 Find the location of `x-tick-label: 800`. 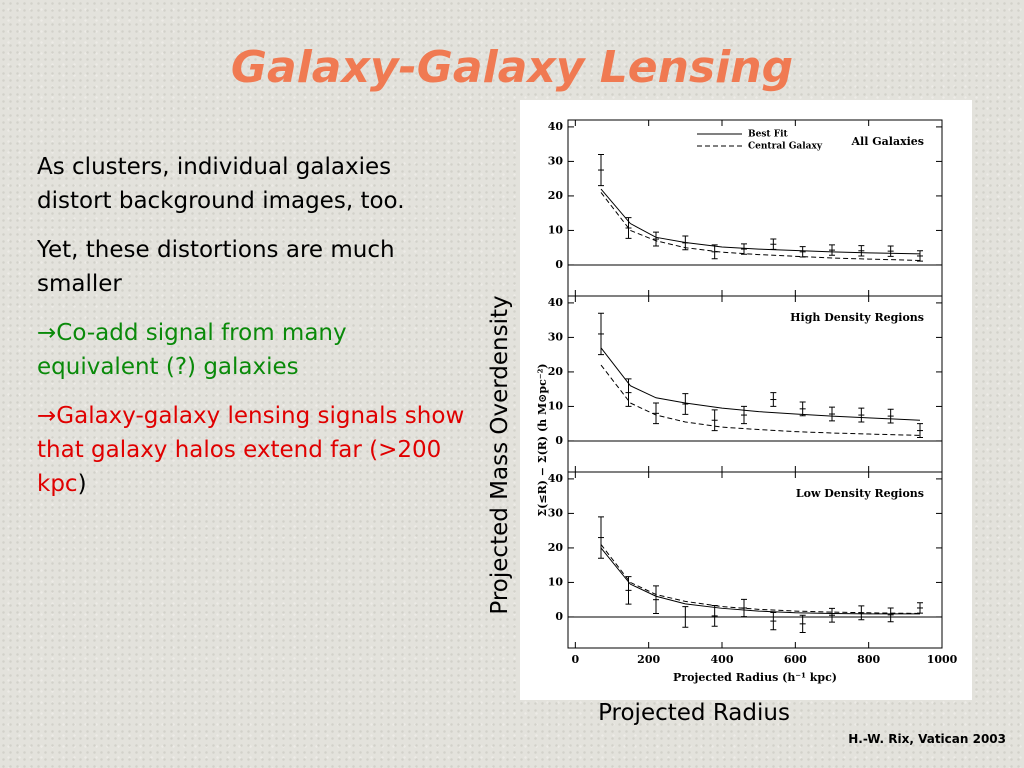

x-tick-label: 800 is located at coordinates (868, 659).